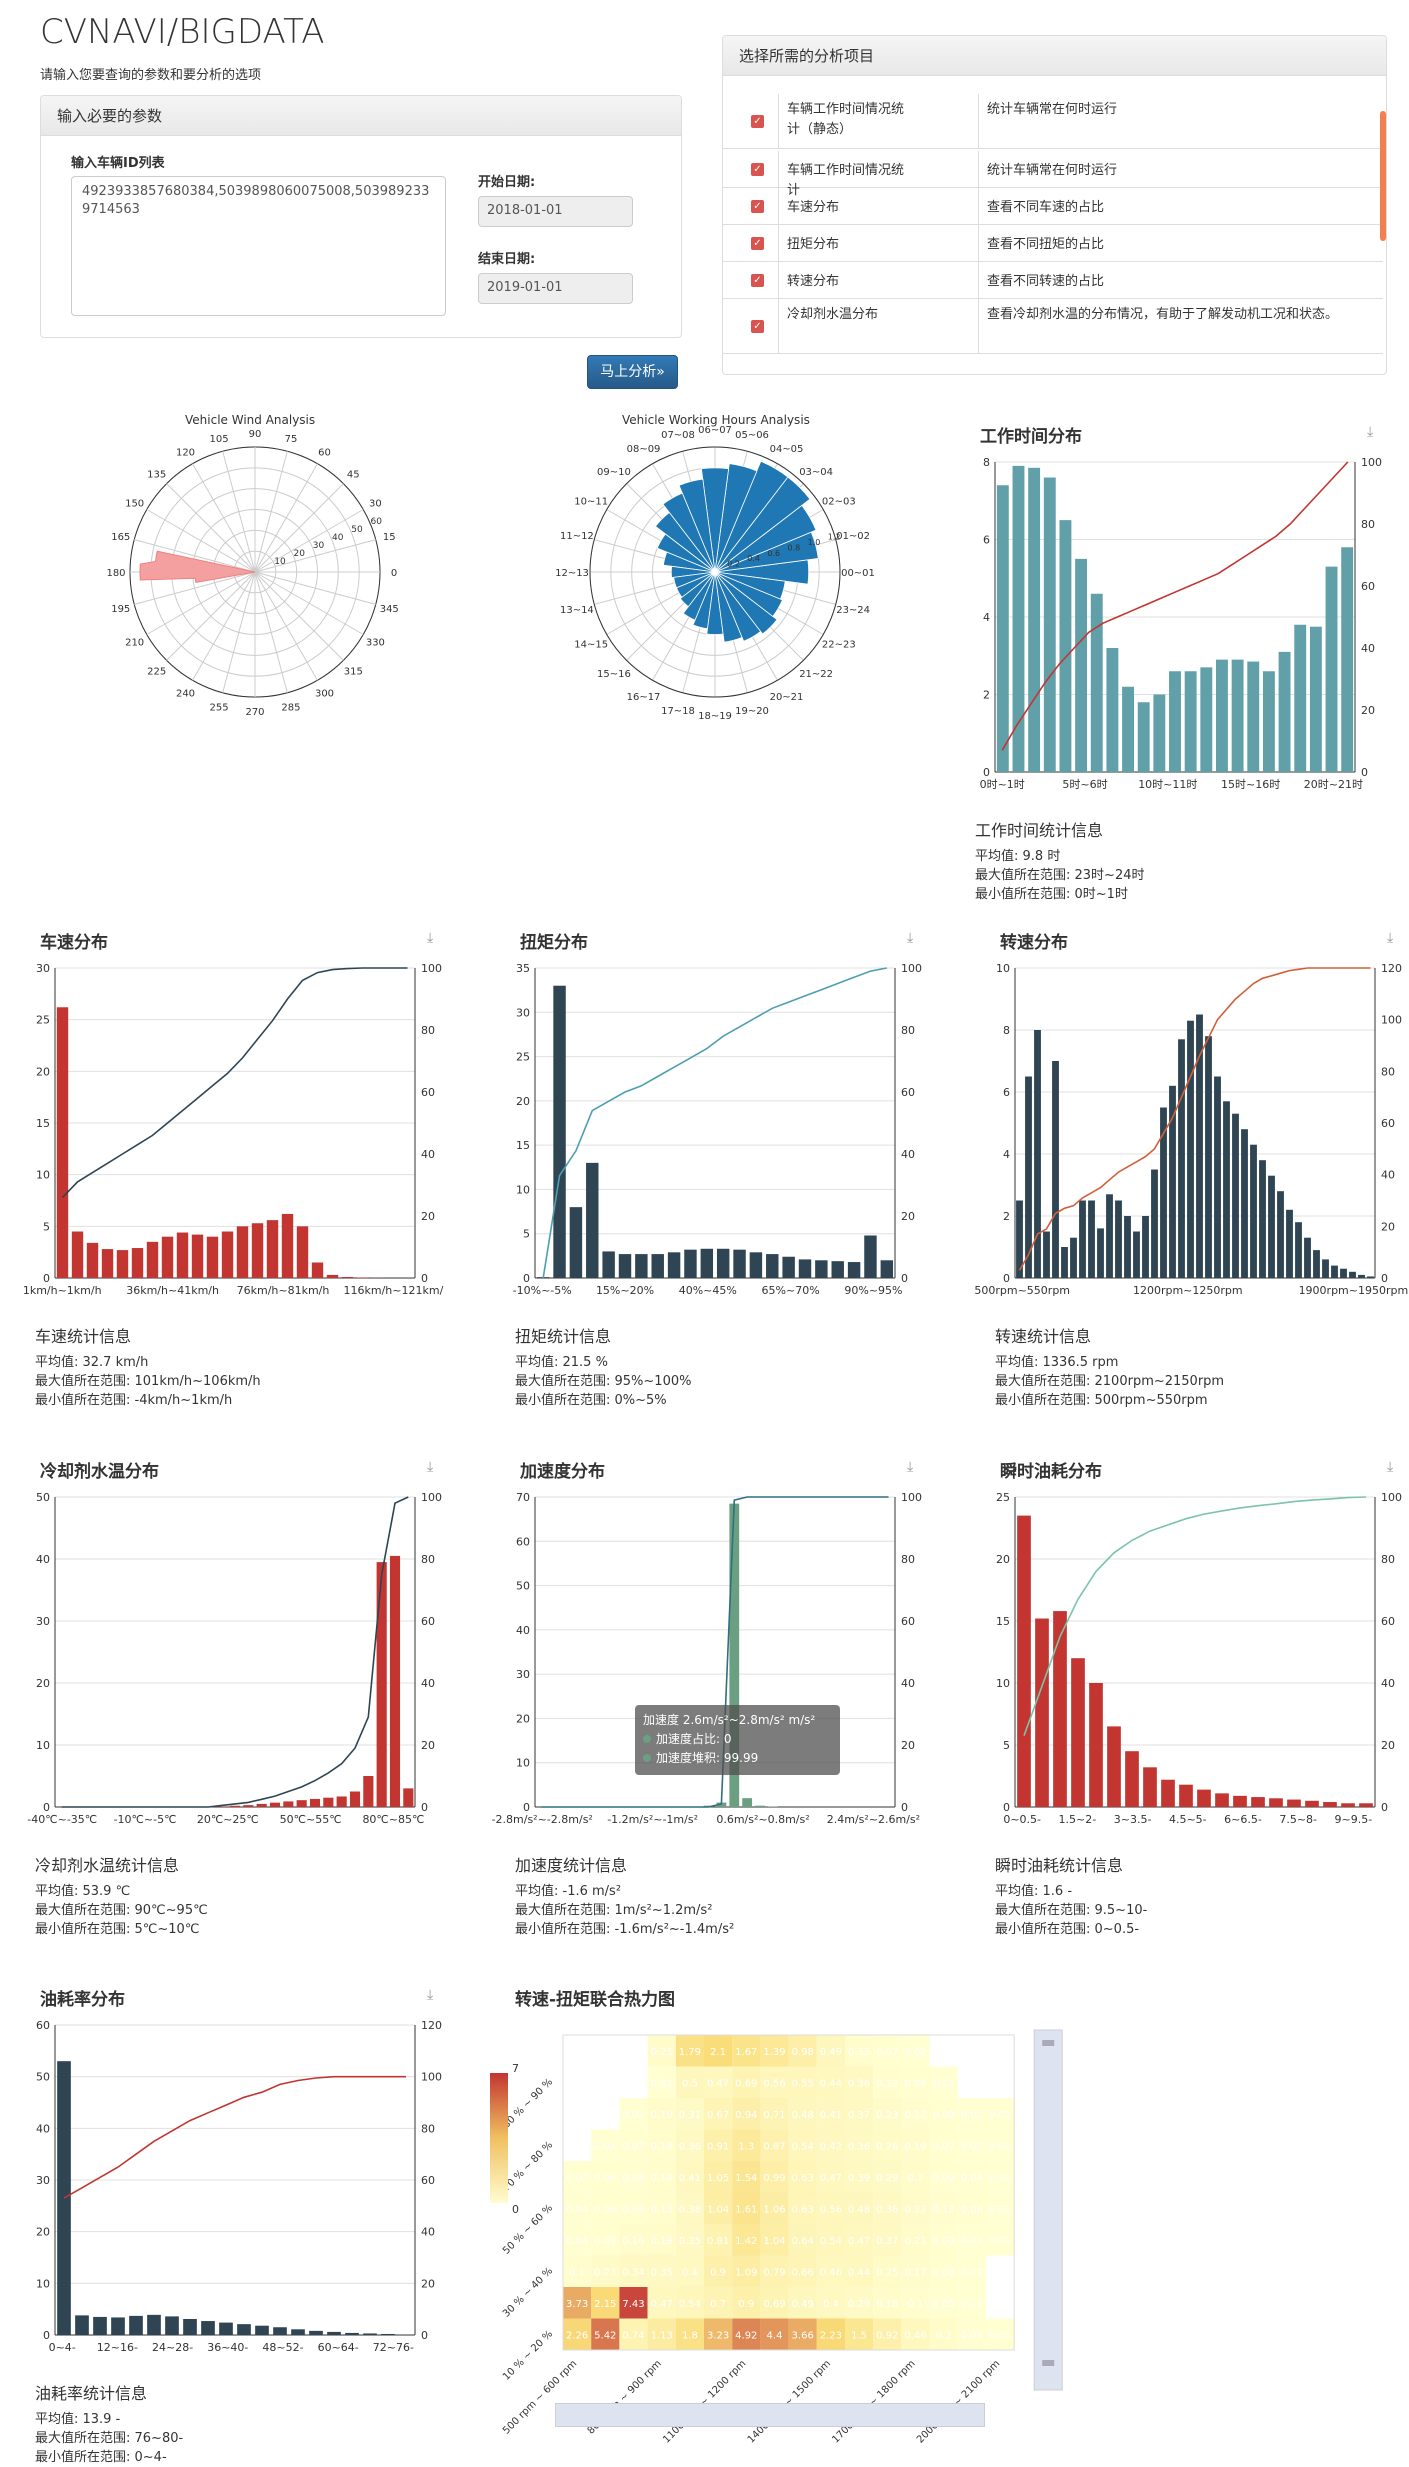 Image resolution: width=1409 pixels, height=2467 pixels. Describe the element at coordinates (291, 439) in the screenshot. I see `angle-label: 75` at that location.